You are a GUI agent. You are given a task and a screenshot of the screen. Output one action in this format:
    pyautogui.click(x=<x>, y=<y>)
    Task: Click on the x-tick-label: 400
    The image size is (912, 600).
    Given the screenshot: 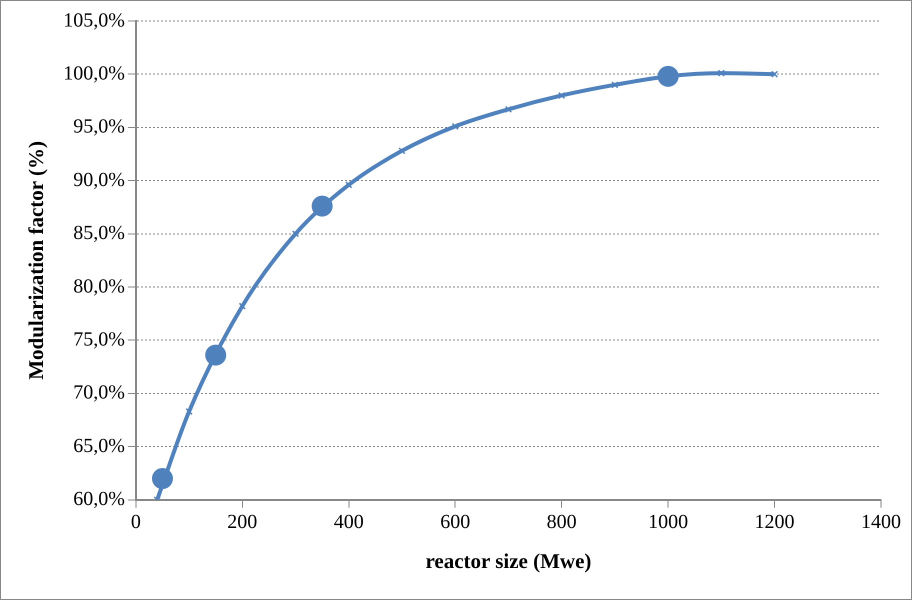 What is the action you would take?
    pyautogui.click(x=349, y=522)
    